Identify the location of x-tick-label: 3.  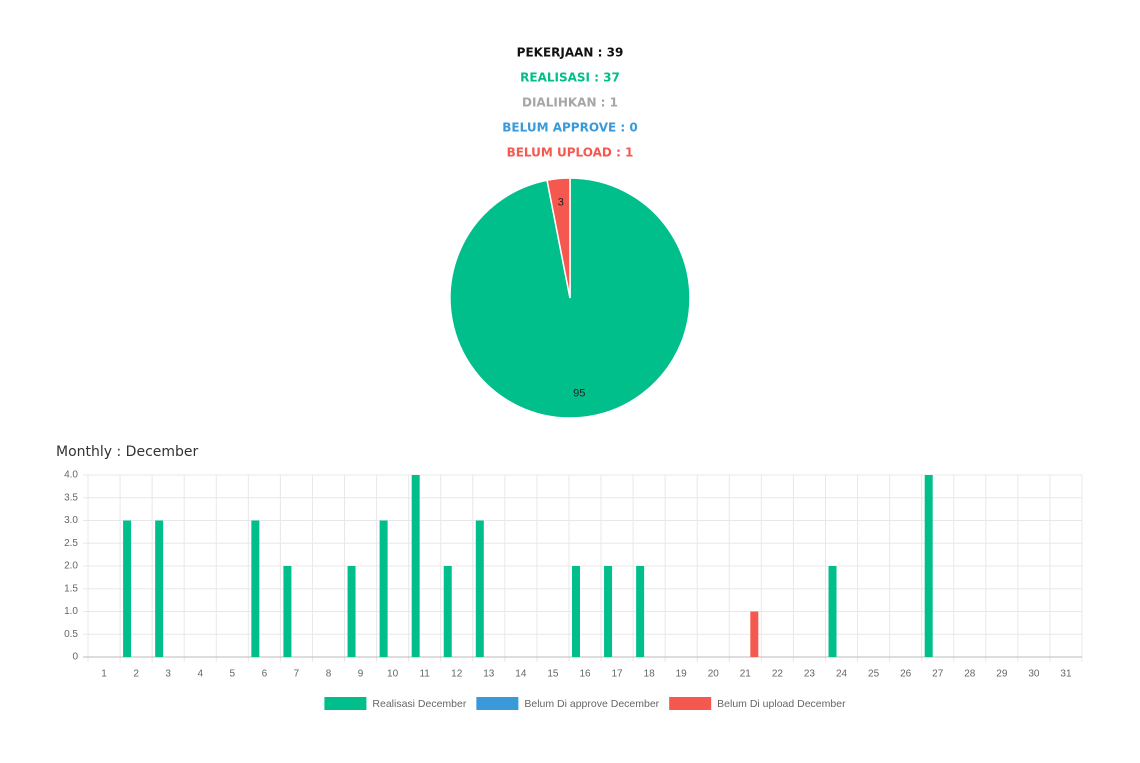
(168, 674).